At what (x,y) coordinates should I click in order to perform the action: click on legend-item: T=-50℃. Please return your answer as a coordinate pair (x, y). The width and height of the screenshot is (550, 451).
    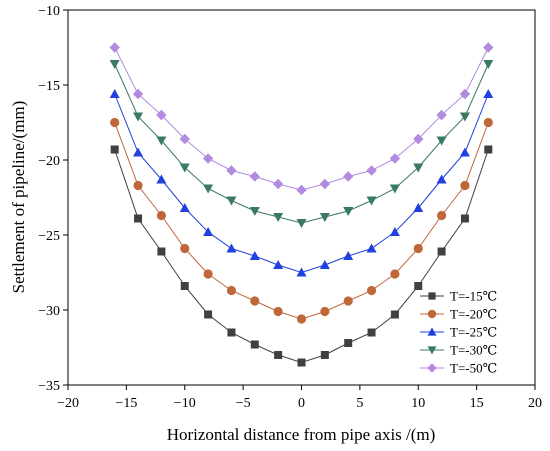
    Looking at the image, I should click on (458, 368).